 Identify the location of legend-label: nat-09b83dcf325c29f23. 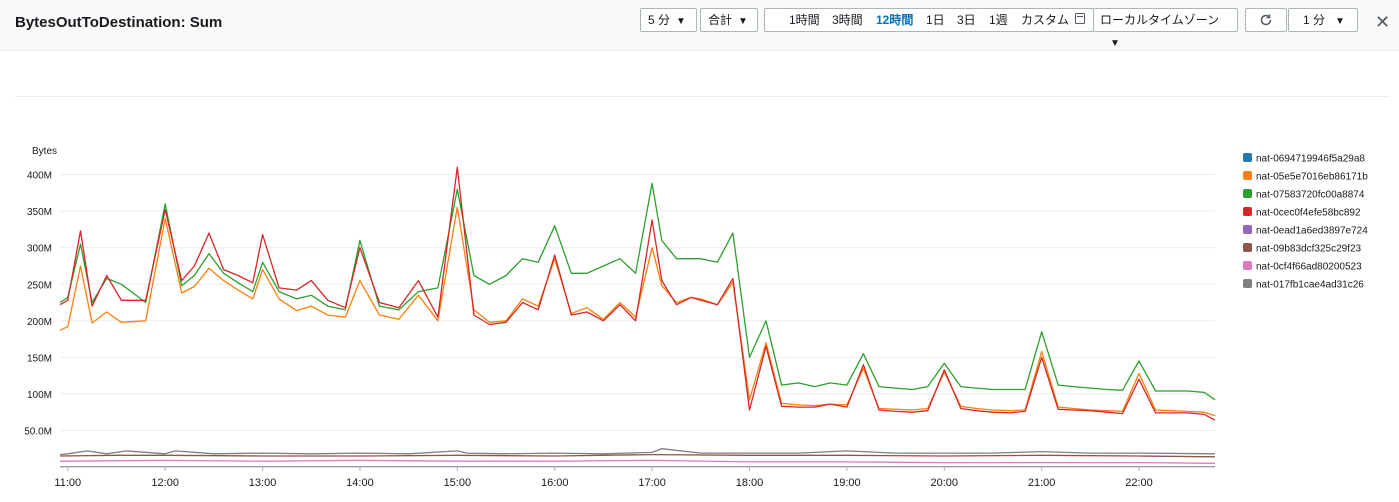
(1309, 249).